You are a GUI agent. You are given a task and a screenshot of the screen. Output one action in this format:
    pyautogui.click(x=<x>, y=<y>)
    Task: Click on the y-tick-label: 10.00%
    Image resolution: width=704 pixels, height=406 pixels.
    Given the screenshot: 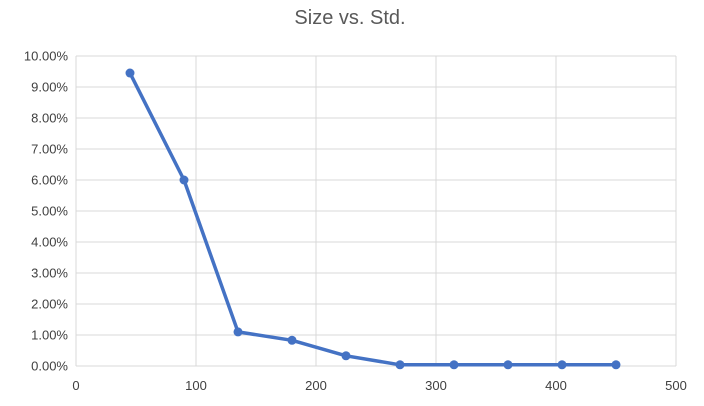 What is the action you would take?
    pyautogui.click(x=46, y=56)
    